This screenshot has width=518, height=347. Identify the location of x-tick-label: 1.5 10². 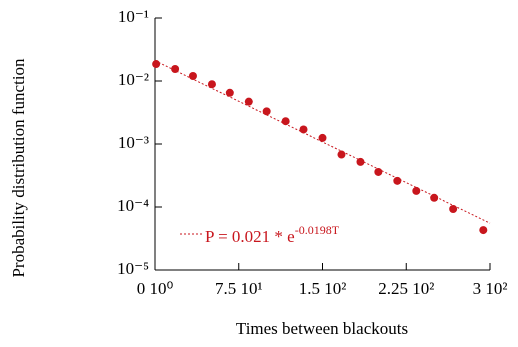
(323, 288).